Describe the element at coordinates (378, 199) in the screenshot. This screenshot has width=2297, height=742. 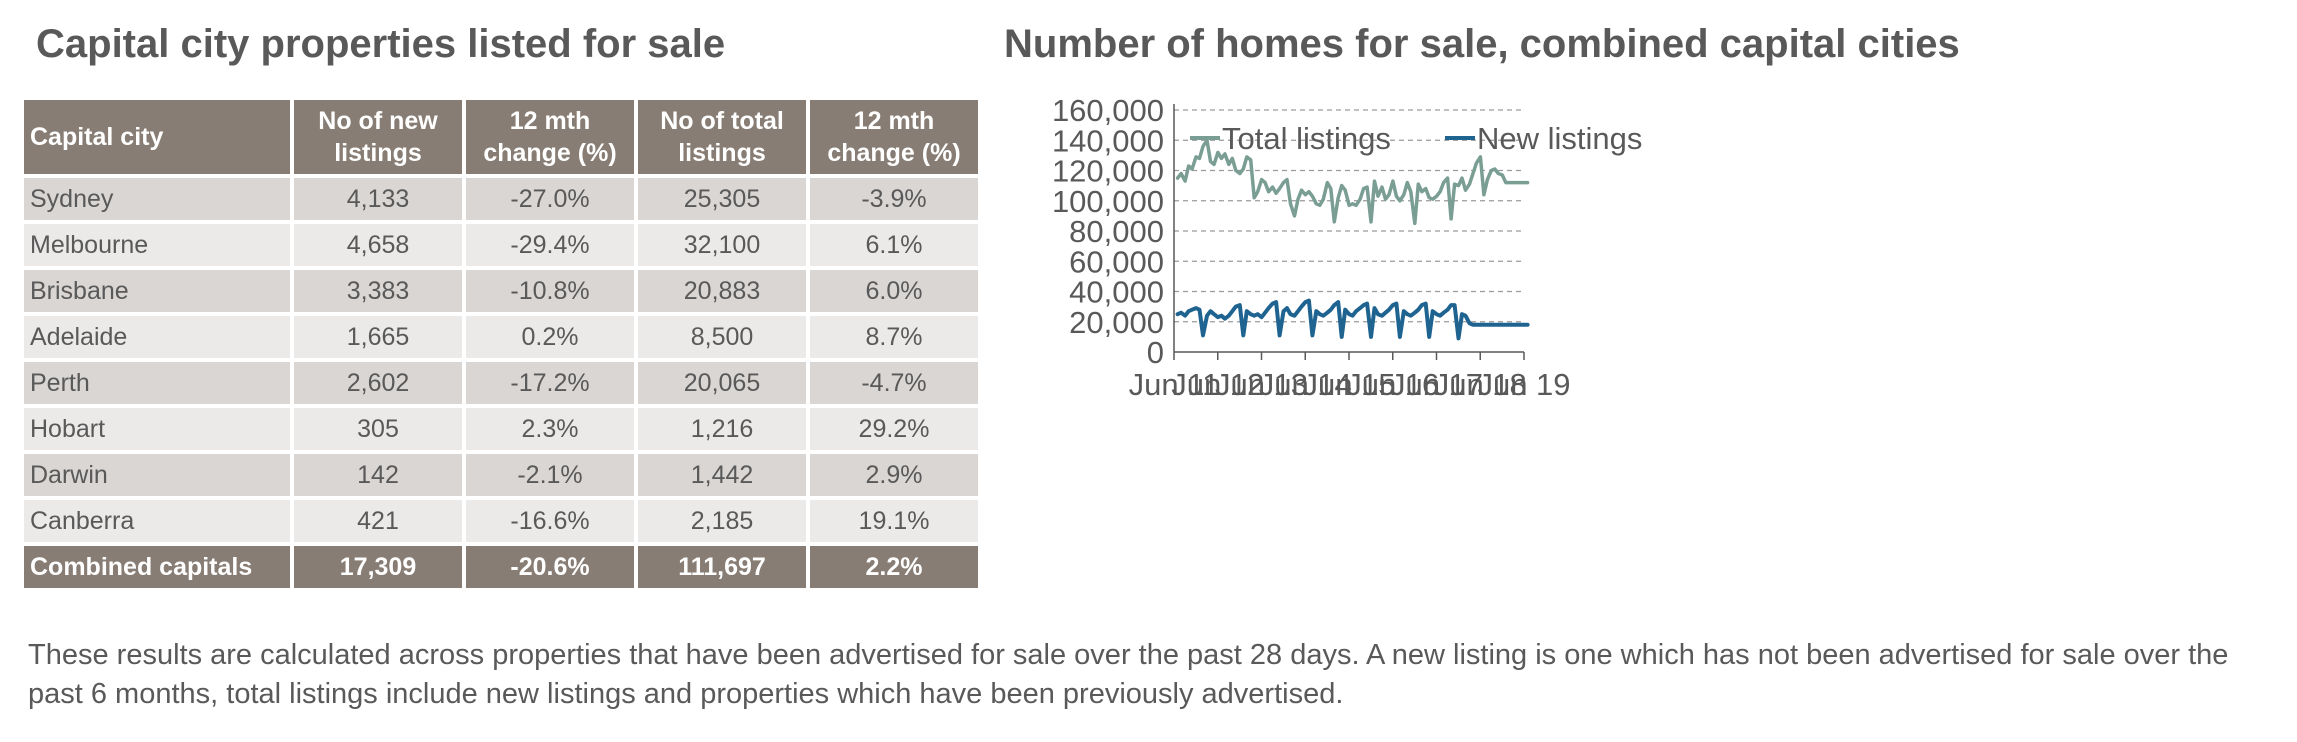
I see `table-cell: 4,133` at that location.